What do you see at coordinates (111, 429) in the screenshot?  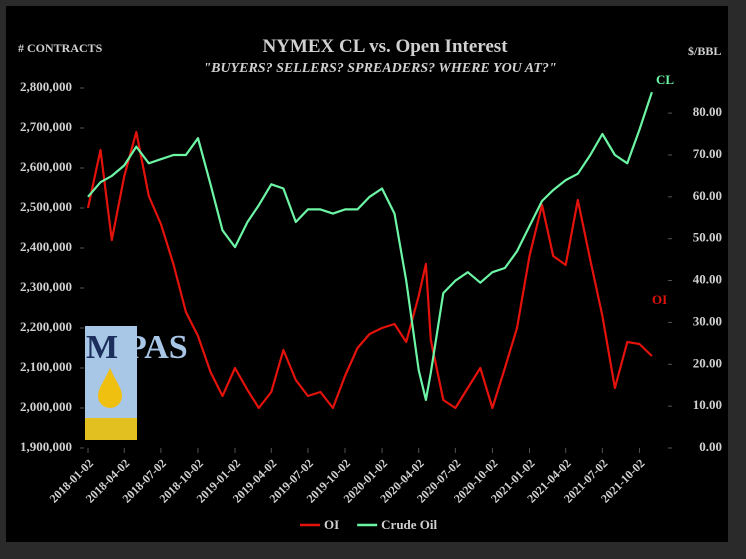 I see `logo-sand` at bounding box center [111, 429].